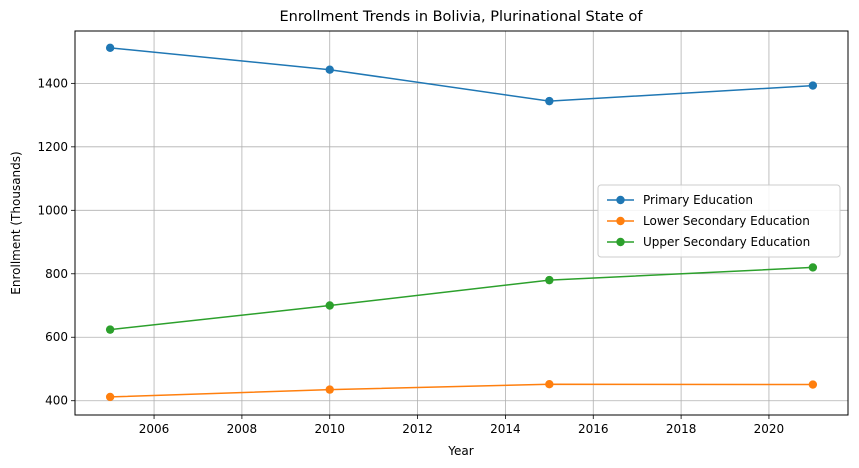 The height and width of the screenshot is (468, 859). I want to click on y-tick-label: 600, so click(56, 337).